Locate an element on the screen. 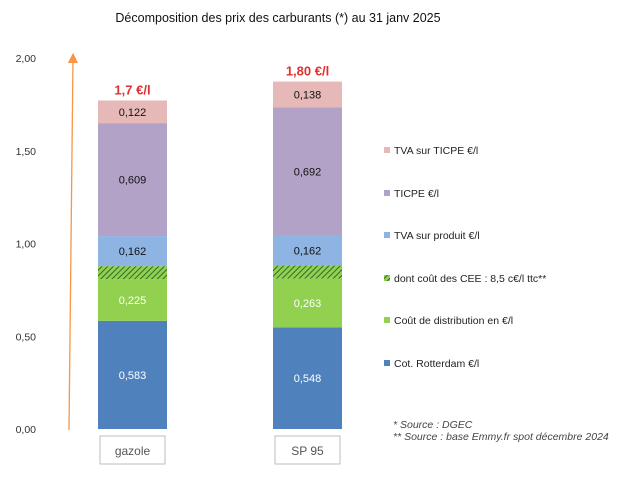  y-tick-label: 0,50 is located at coordinates (26, 337).